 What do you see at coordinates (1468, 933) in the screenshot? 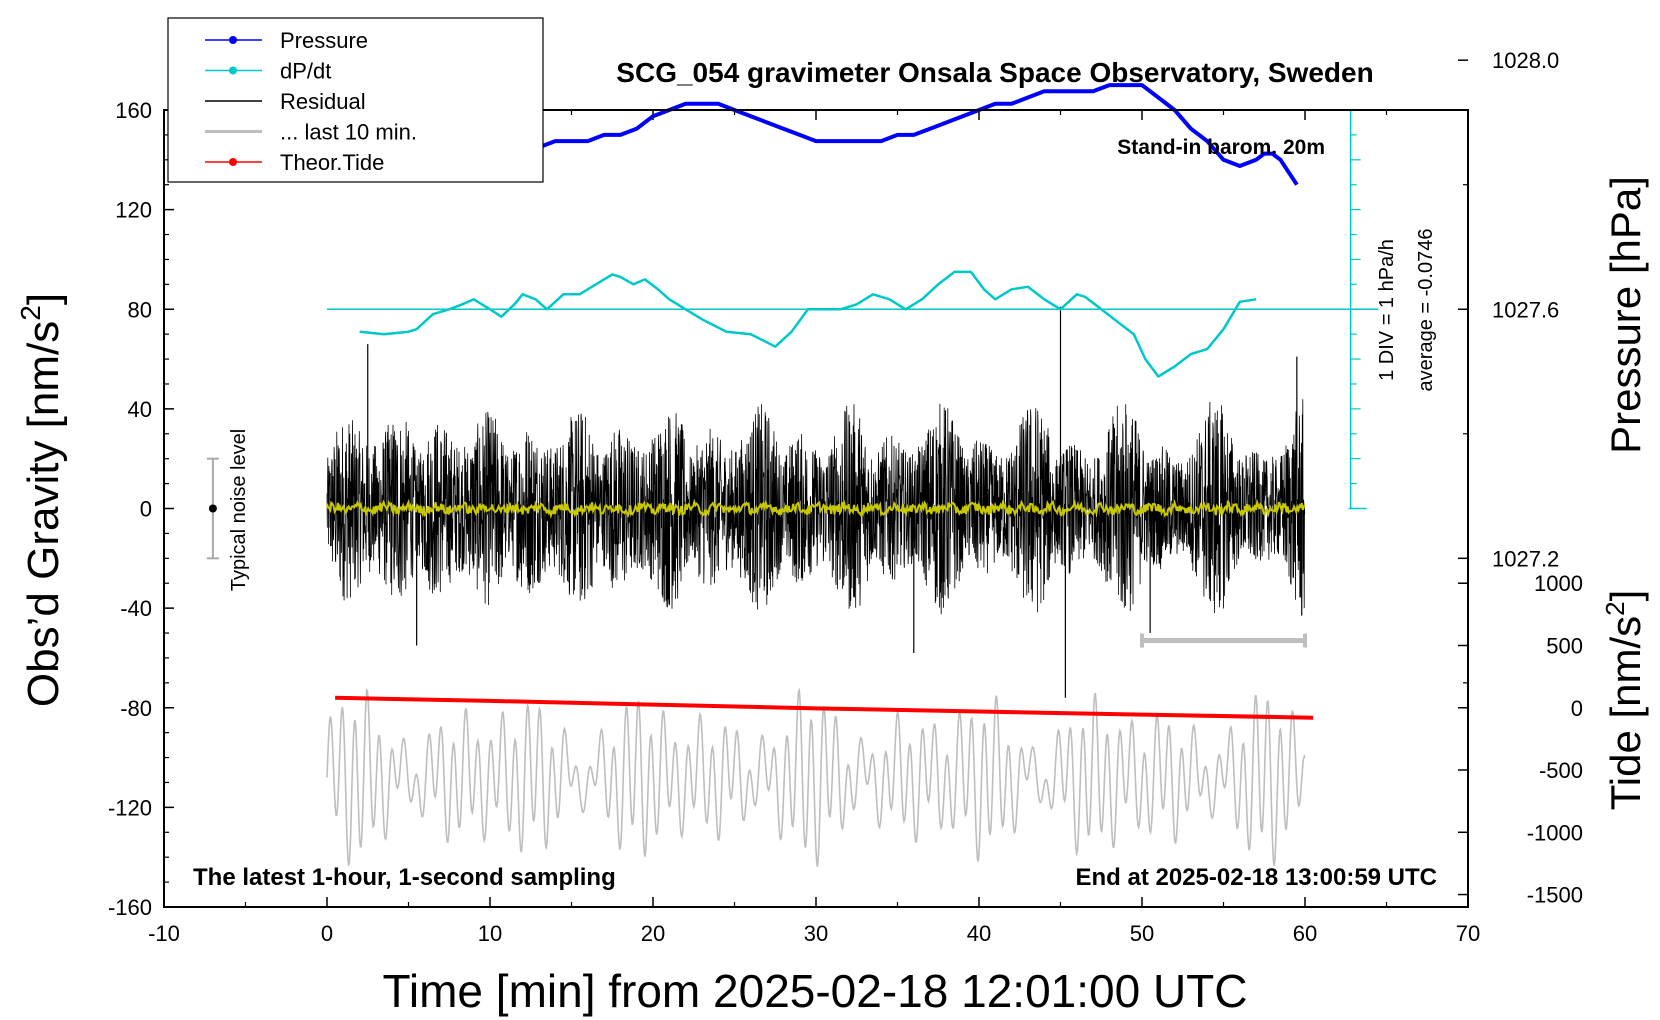
I see `x-tick-label: 70` at bounding box center [1468, 933].